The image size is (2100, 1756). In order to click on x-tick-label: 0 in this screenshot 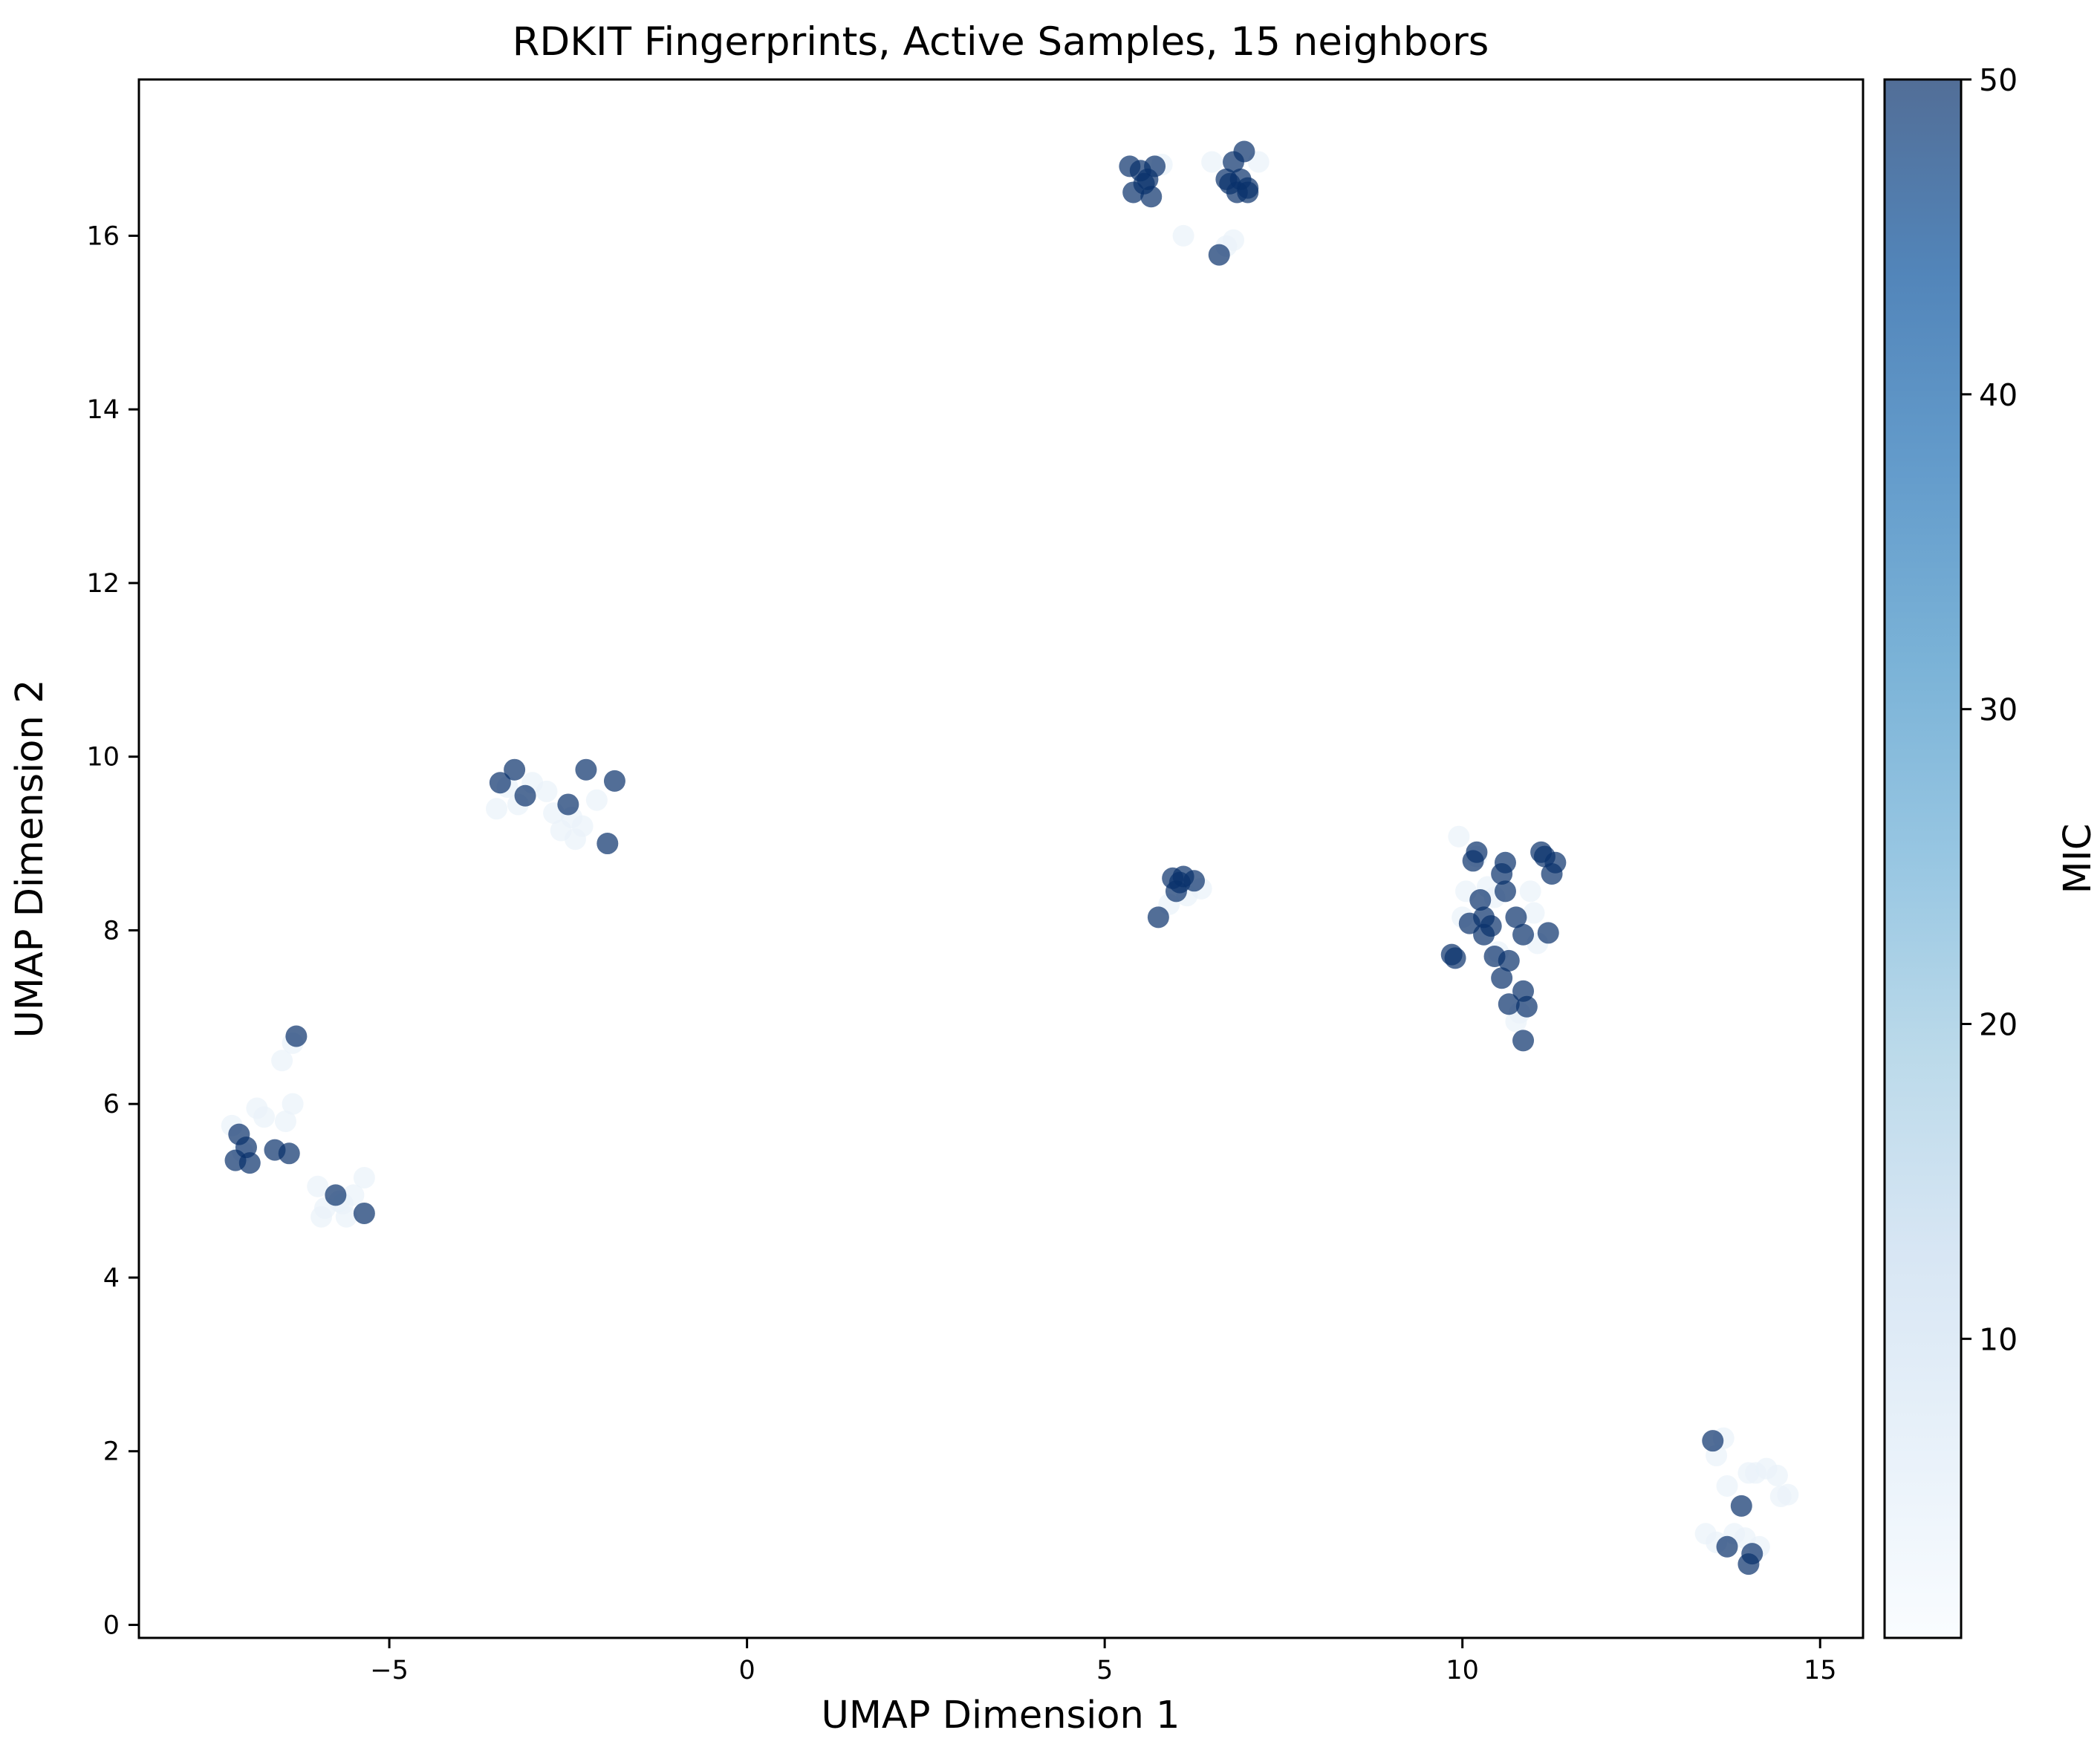, I will do `click(746, 1670)`.